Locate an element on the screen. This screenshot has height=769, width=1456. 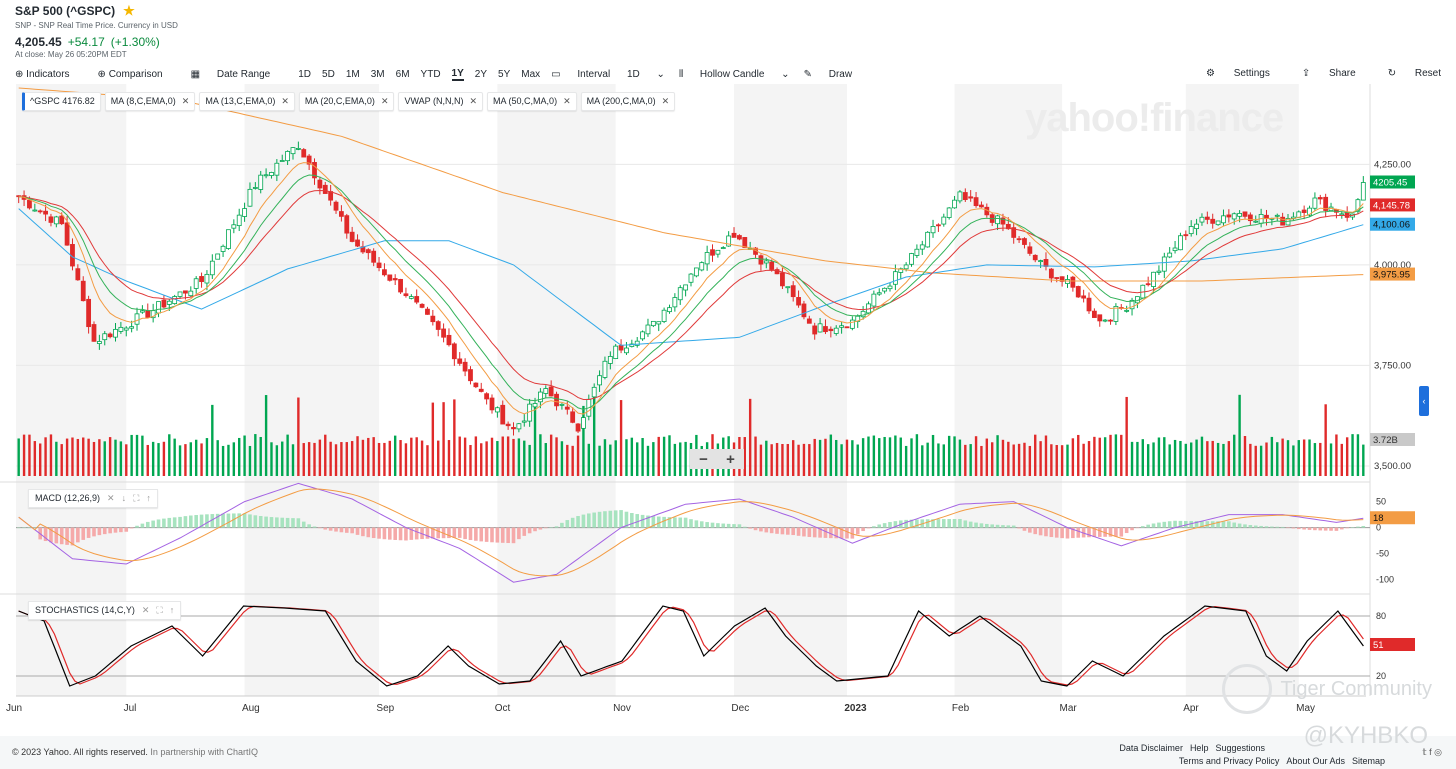
range-max: Max is located at coordinates (531, 74).